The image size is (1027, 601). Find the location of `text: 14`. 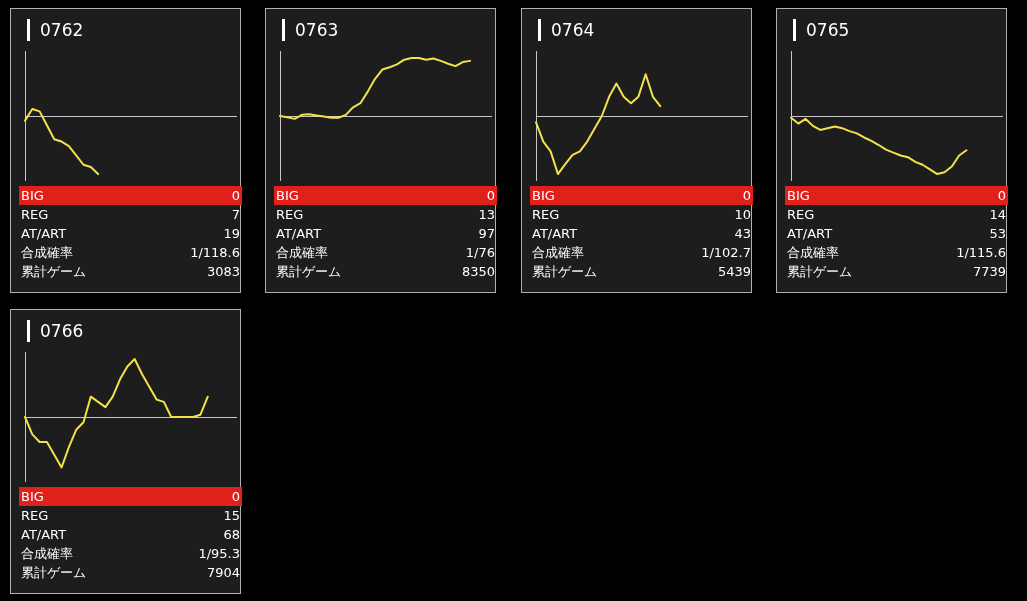

text: 14 is located at coordinates (997, 215).